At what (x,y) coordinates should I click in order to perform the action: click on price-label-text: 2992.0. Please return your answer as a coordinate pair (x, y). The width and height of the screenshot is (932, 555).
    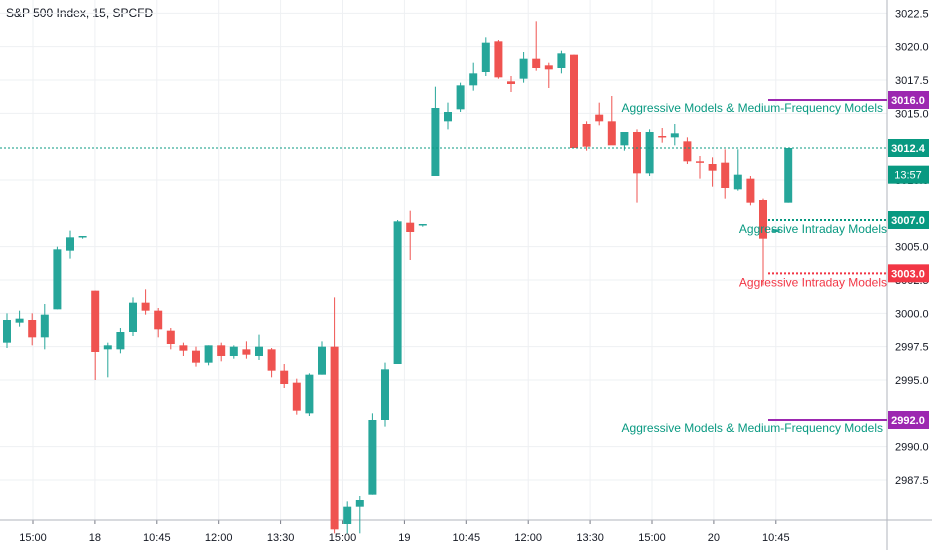
    Looking at the image, I should click on (908, 421).